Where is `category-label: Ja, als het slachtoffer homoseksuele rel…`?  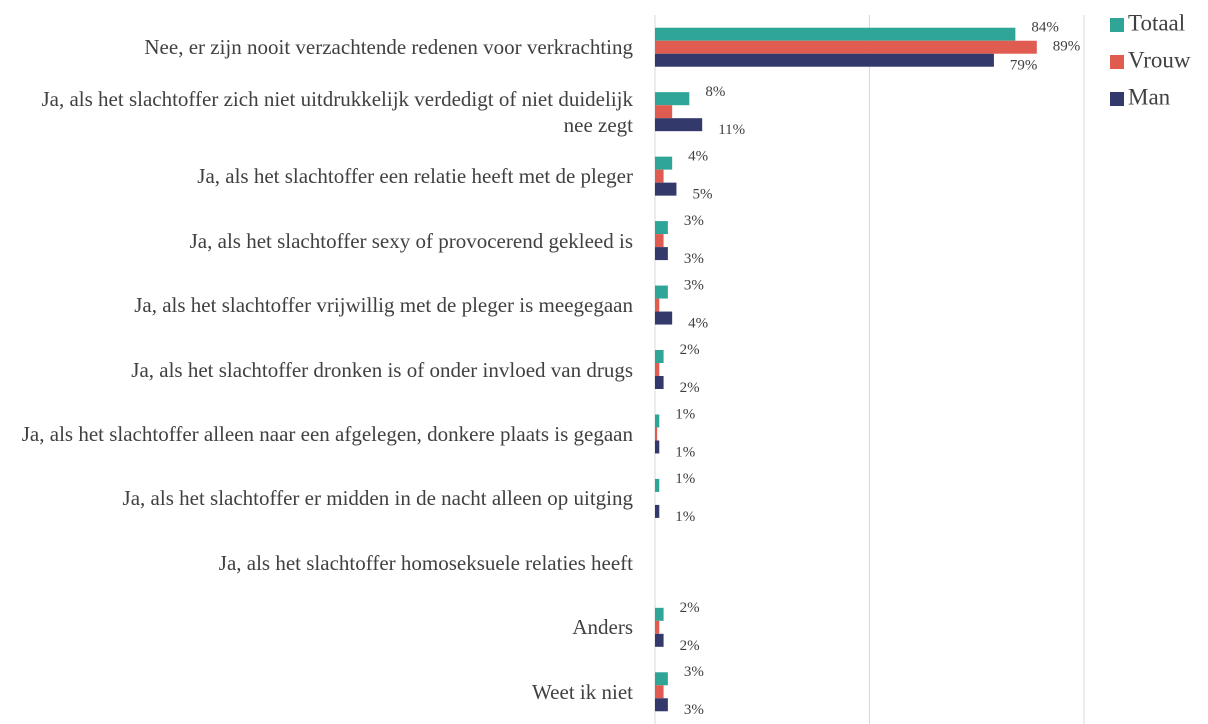
category-label: Ja, als het slachtoffer homoseksuele rel… is located at coordinates (425, 562).